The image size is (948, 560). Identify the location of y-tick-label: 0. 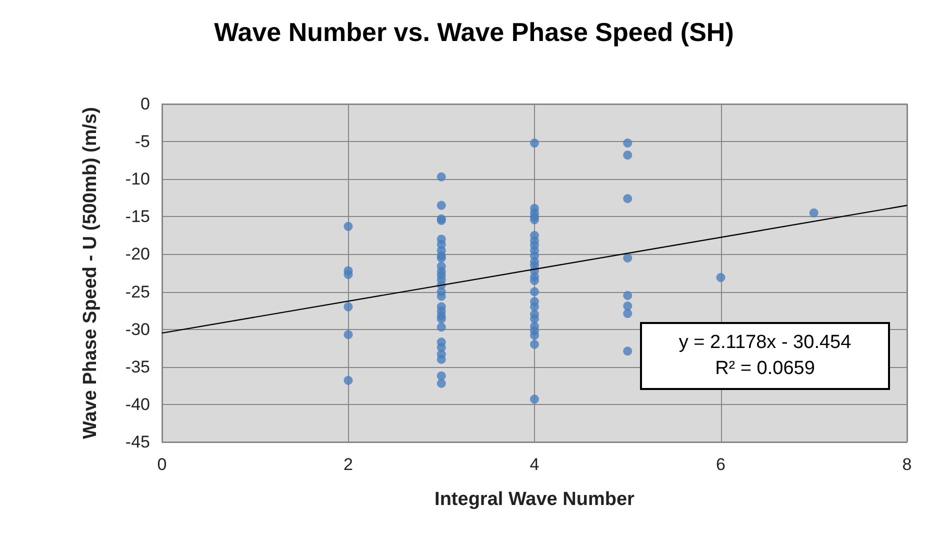
(145, 104).